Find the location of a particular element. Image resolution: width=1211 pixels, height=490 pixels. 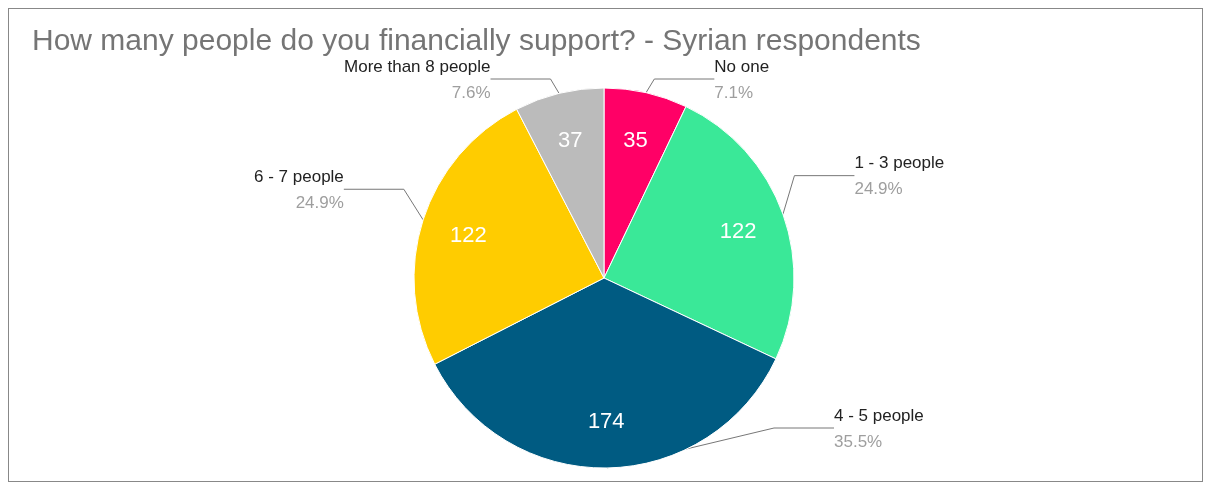

slice-label: 4 - 5 people is located at coordinates (879, 415).